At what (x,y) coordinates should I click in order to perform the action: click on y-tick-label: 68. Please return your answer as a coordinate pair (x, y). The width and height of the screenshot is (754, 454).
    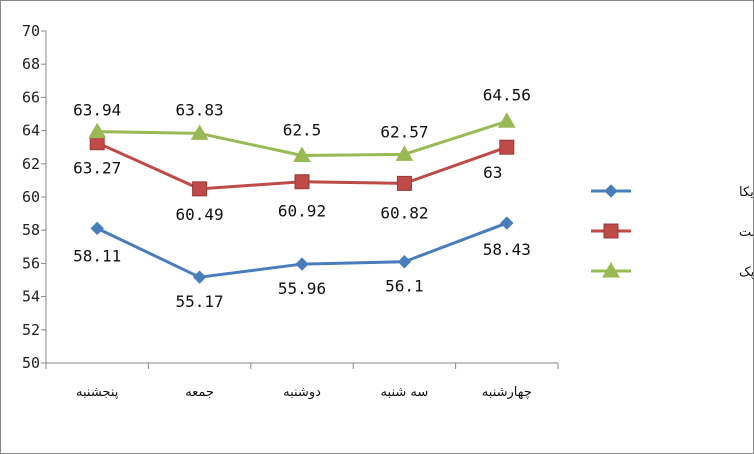
    Looking at the image, I should click on (31, 64).